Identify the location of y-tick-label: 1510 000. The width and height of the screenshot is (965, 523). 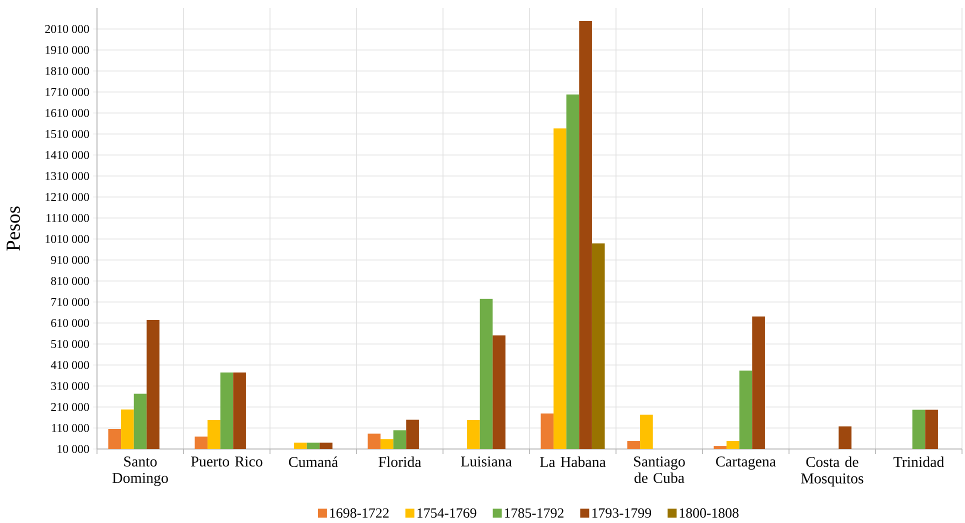
(68, 134).